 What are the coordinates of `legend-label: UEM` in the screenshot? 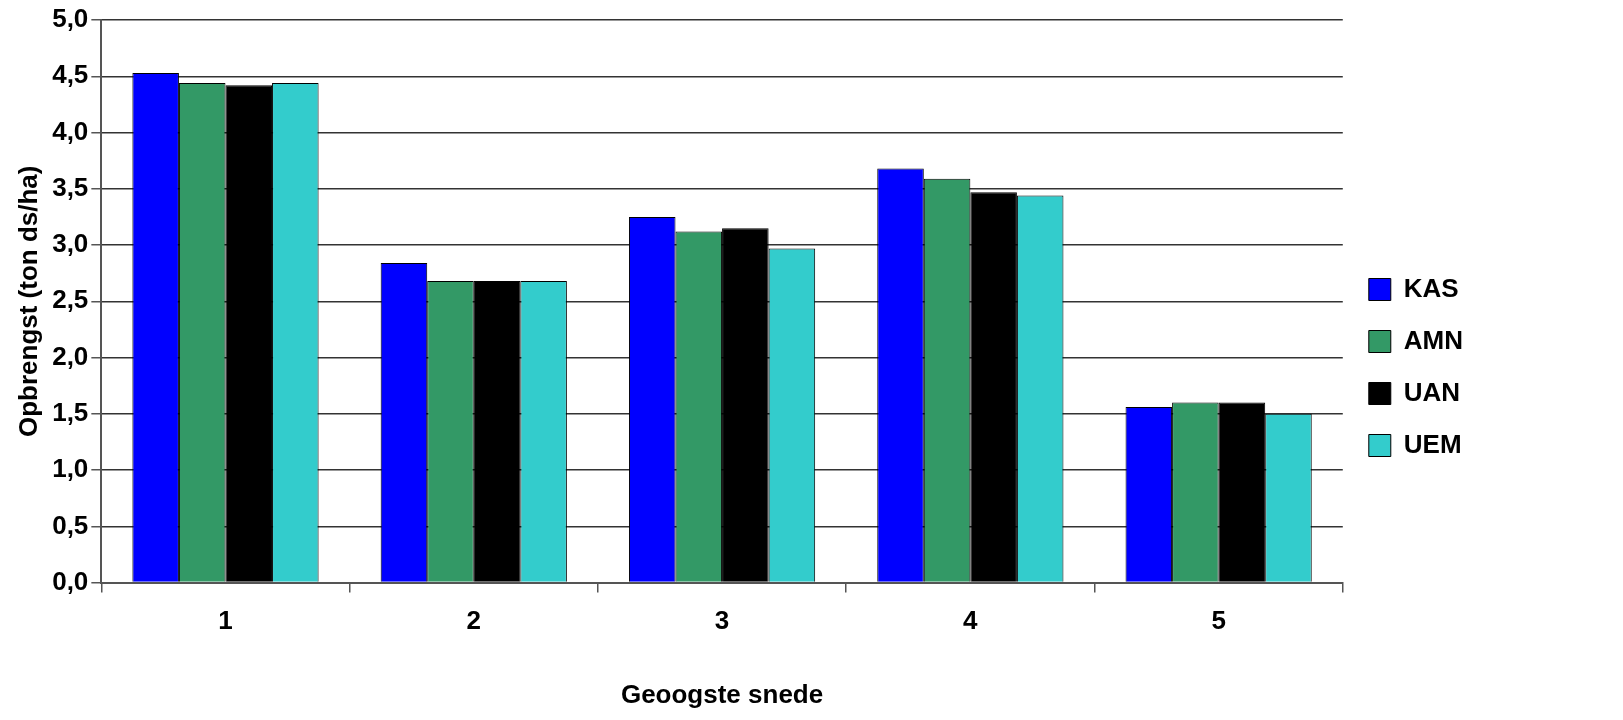 It's located at (1432, 443).